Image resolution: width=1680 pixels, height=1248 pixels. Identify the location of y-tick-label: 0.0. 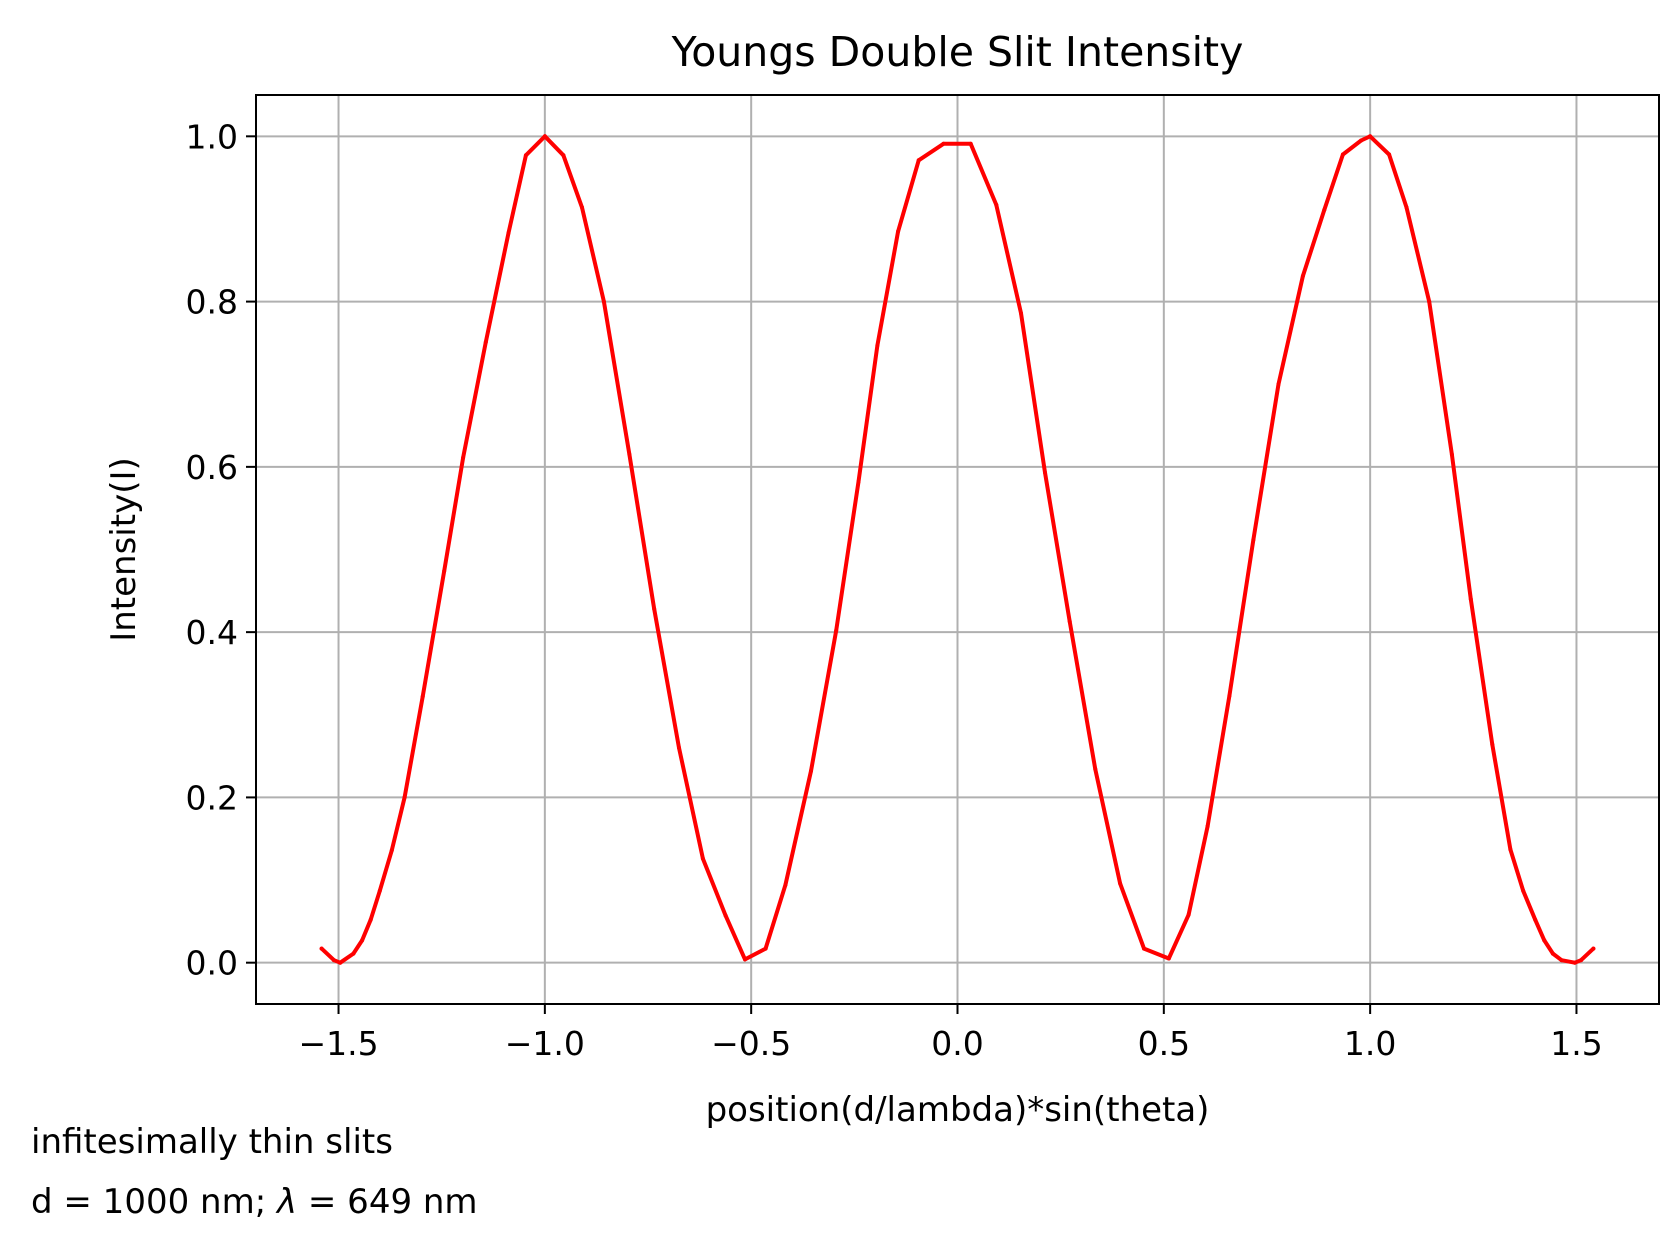
(212, 963).